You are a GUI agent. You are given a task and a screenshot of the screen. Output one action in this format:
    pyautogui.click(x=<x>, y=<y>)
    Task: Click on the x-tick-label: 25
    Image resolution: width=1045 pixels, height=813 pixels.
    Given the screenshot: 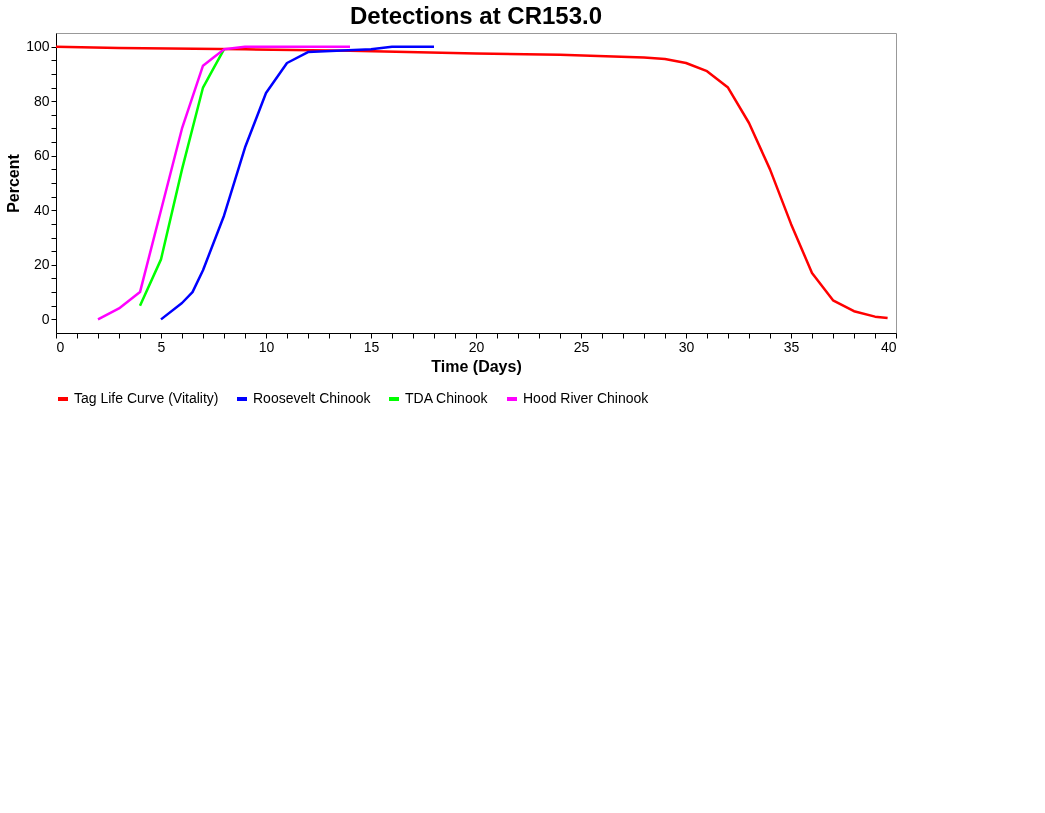 What is the action you would take?
    pyautogui.click(x=581, y=346)
    